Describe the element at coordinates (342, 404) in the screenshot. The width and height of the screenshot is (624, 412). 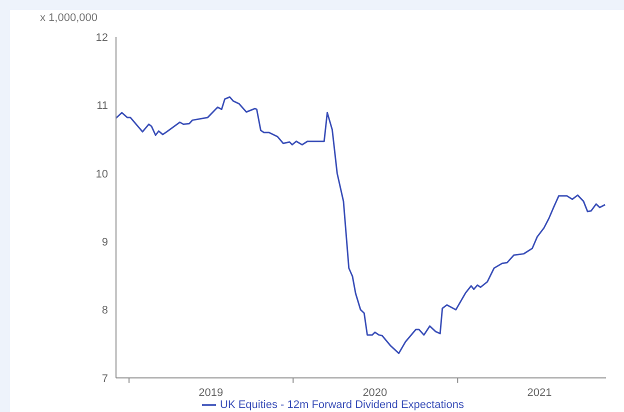
I see `legend-label: UK Equities - 12m Forward Dividend Expectations` at that location.